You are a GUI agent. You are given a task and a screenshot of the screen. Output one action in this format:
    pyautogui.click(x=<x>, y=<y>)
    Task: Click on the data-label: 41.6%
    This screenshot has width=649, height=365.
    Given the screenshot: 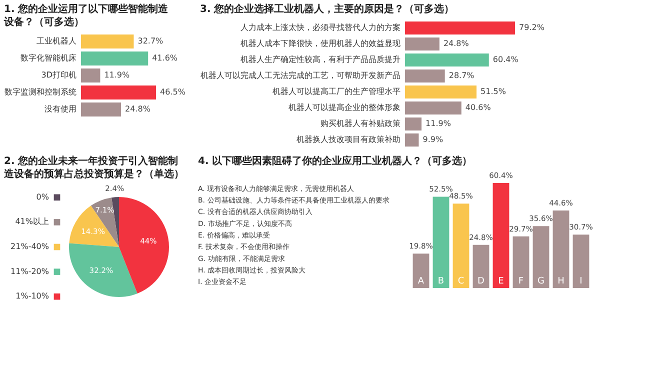 What is the action you would take?
    pyautogui.click(x=165, y=58)
    